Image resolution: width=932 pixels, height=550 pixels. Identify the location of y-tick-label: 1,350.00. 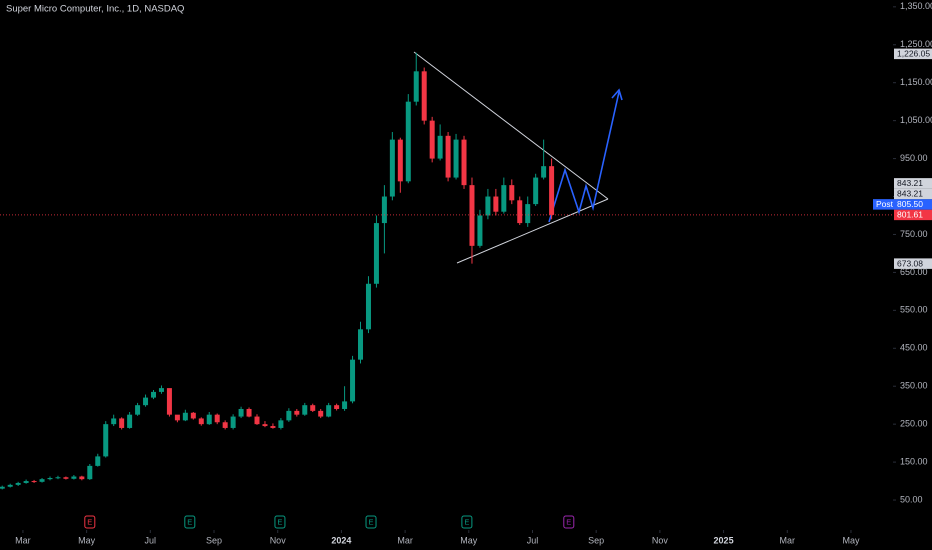
(916, 6).